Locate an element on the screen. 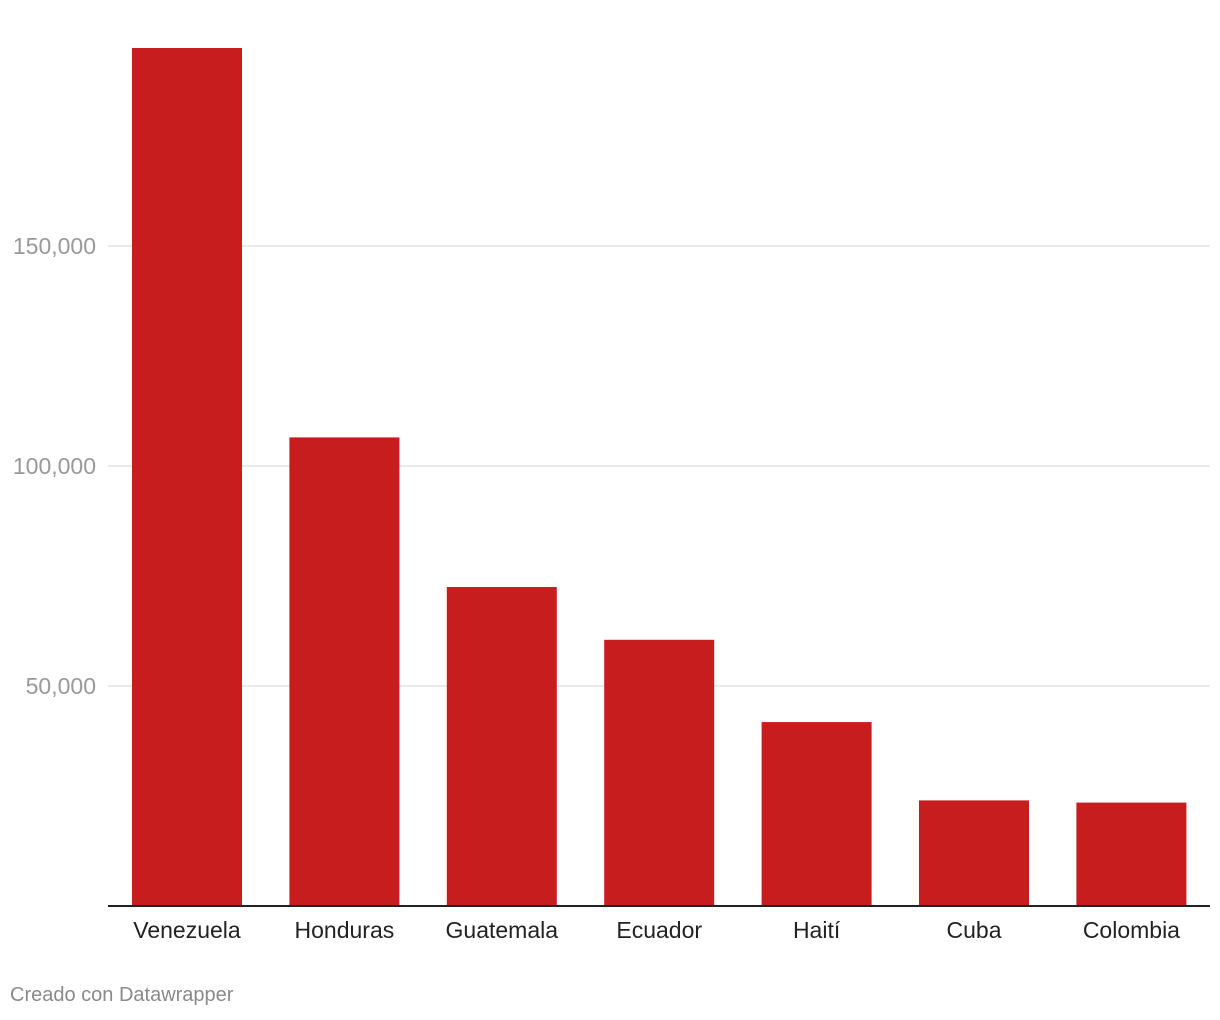 This screenshot has width=1220, height=1020. x-category-label: Haití is located at coordinates (817, 930).